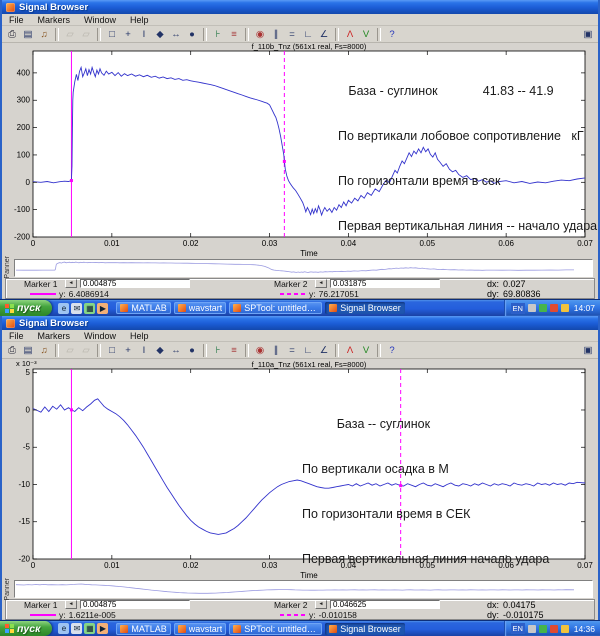  I want to click on toolbar-separator, so click(57, 34).